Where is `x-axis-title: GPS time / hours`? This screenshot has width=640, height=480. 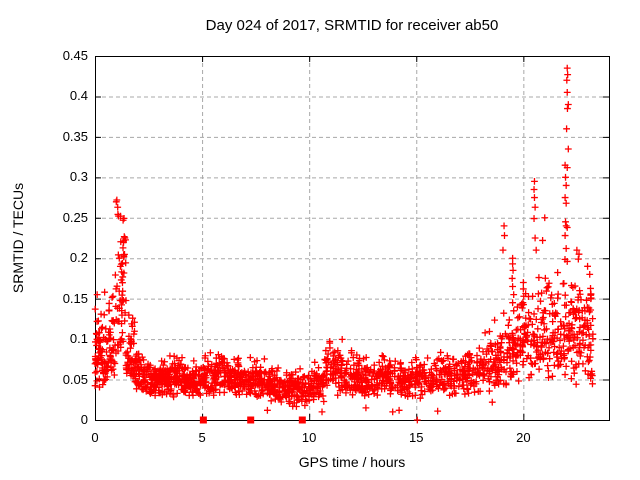 x-axis-title: GPS time / hours is located at coordinates (352, 462).